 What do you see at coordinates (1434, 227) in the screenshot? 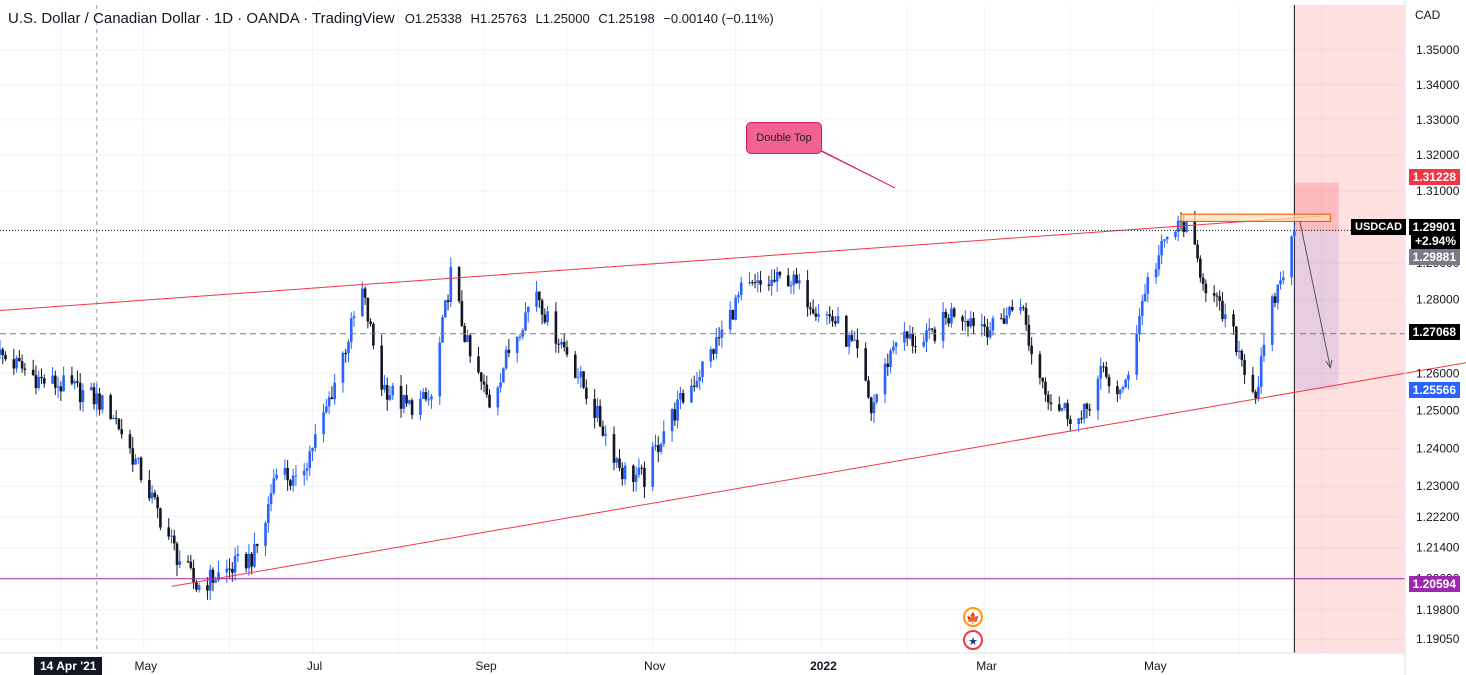
I see `last-price-label: 1.29901` at bounding box center [1434, 227].